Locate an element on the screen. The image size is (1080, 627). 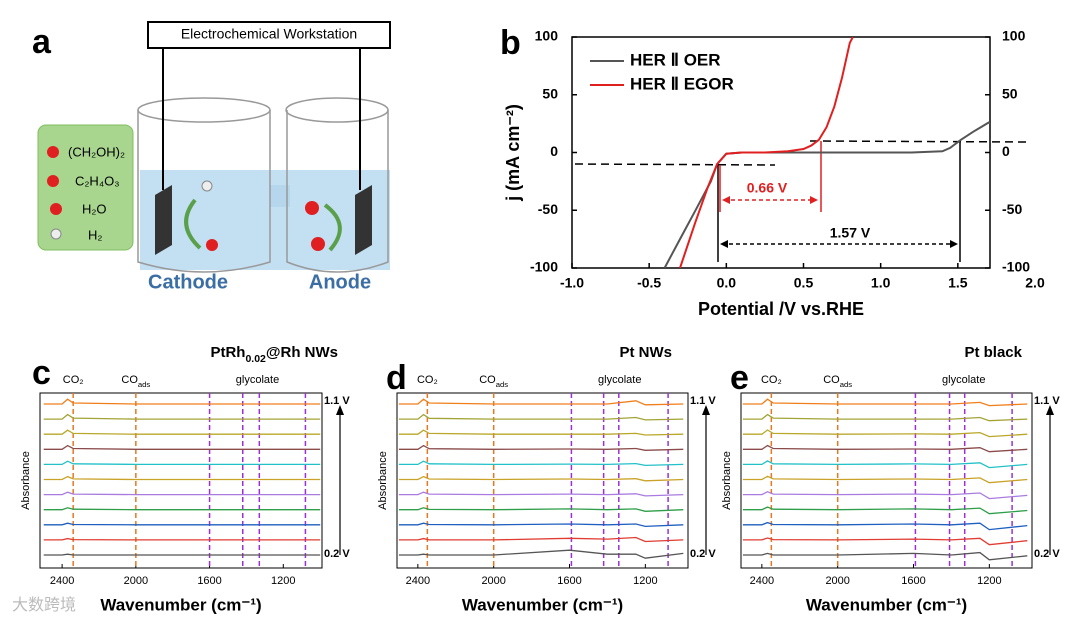
panel-label: e is located at coordinates (739, 378).